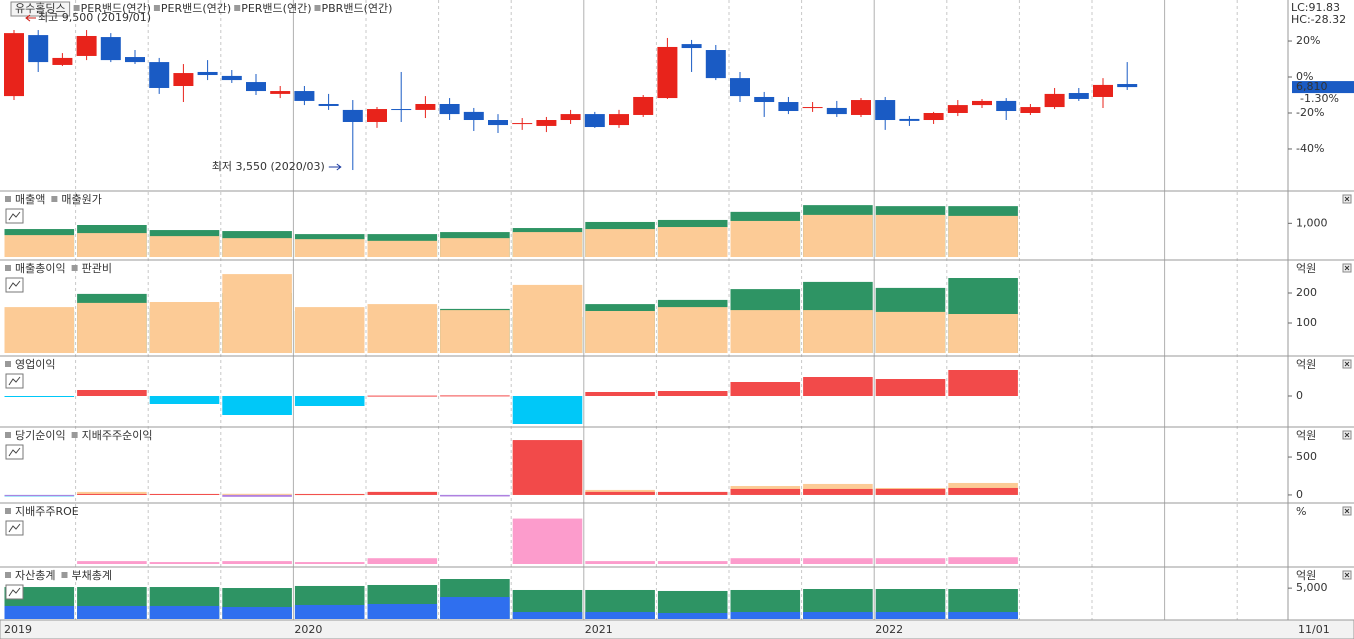  I want to click on legend-label: 매출총이익, so click(40, 268).